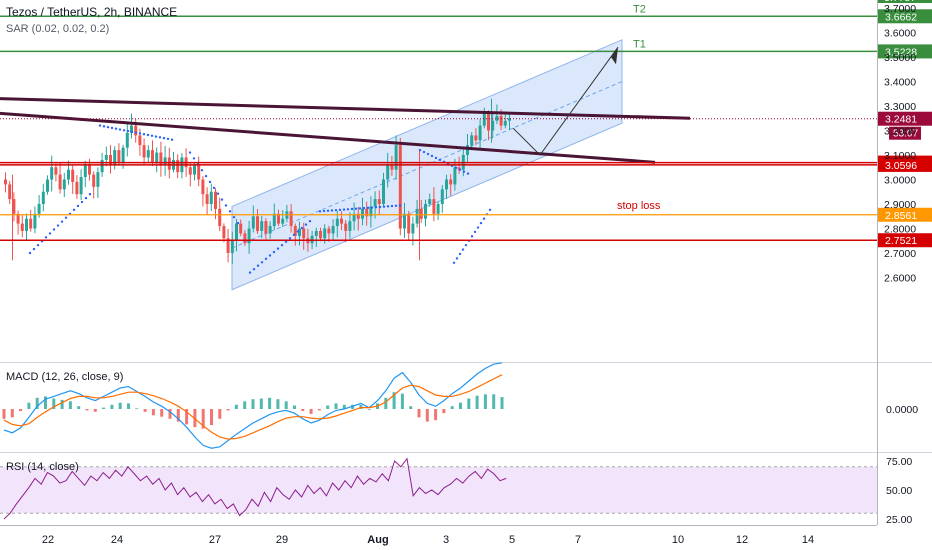 The height and width of the screenshot is (550, 932). What do you see at coordinates (900, 279) in the screenshot?
I see `price-tick-label: 2.6000` at bounding box center [900, 279].